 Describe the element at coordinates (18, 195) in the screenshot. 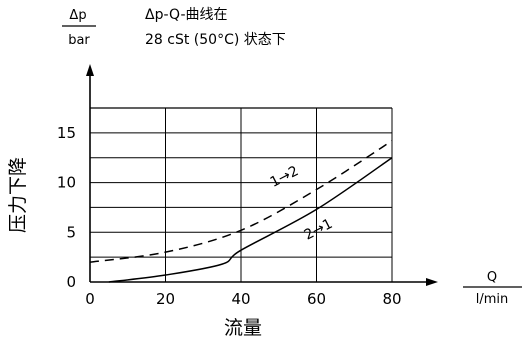

I see `y-axis-label: 压力下降` at that location.